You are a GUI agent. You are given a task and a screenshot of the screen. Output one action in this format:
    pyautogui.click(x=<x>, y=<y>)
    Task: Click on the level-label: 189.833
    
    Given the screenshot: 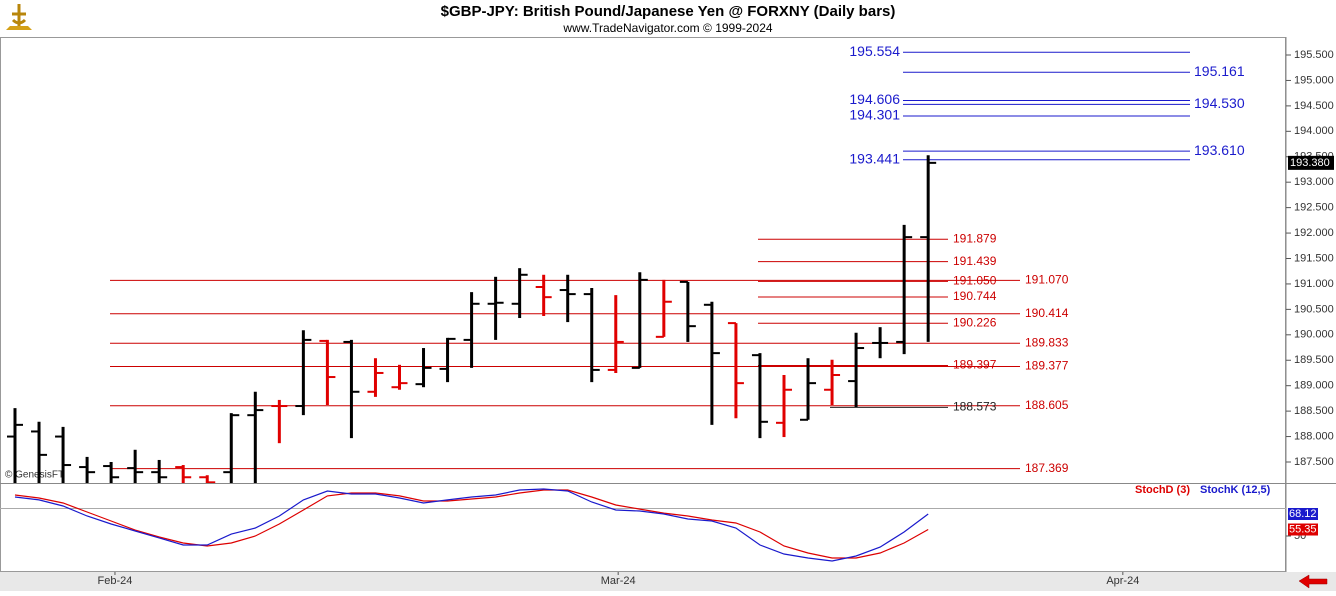 What is the action you would take?
    pyautogui.click(x=1047, y=342)
    